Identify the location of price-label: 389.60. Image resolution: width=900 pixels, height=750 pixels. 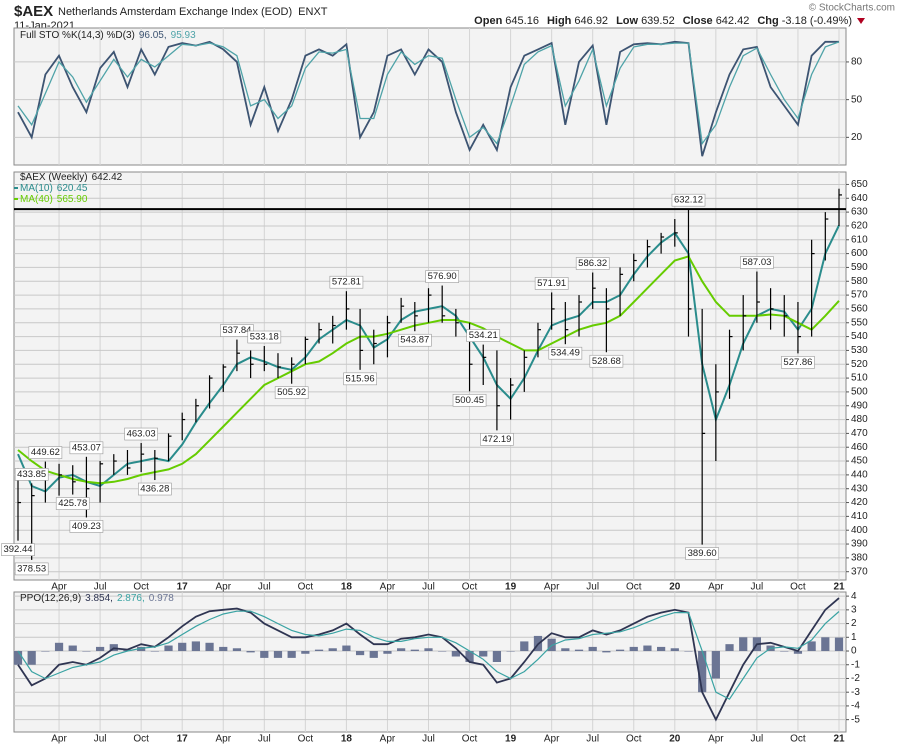
(702, 553).